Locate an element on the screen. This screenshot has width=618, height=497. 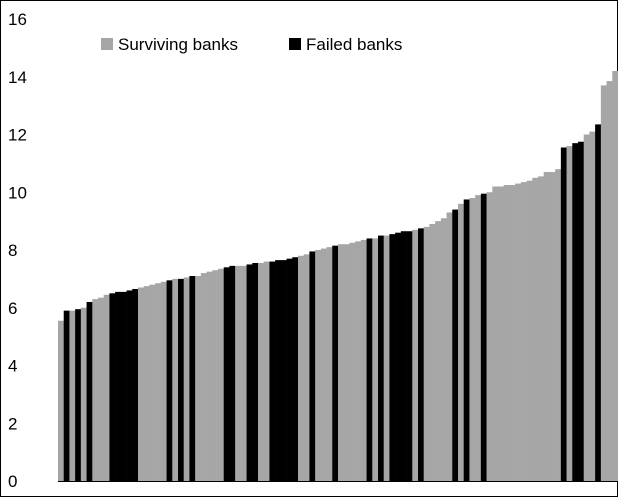
y-tick-label: 16 is located at coordinates (17, 19).